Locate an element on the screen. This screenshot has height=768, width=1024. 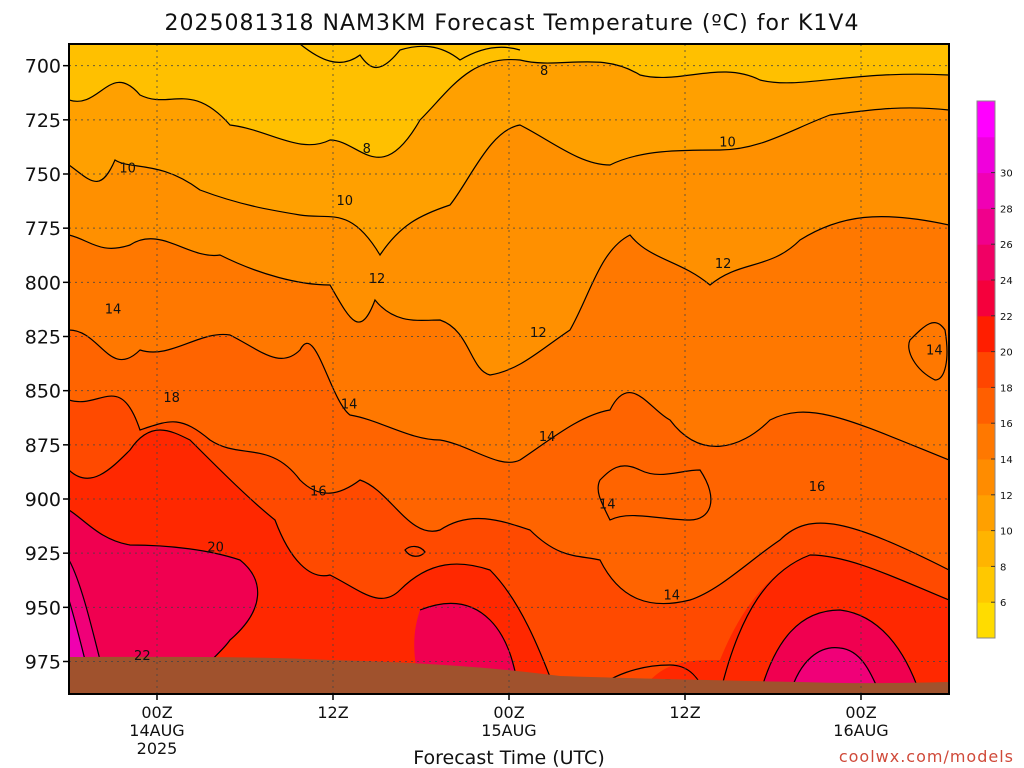
contour-line-20-c is located at coordinates (840, 651).